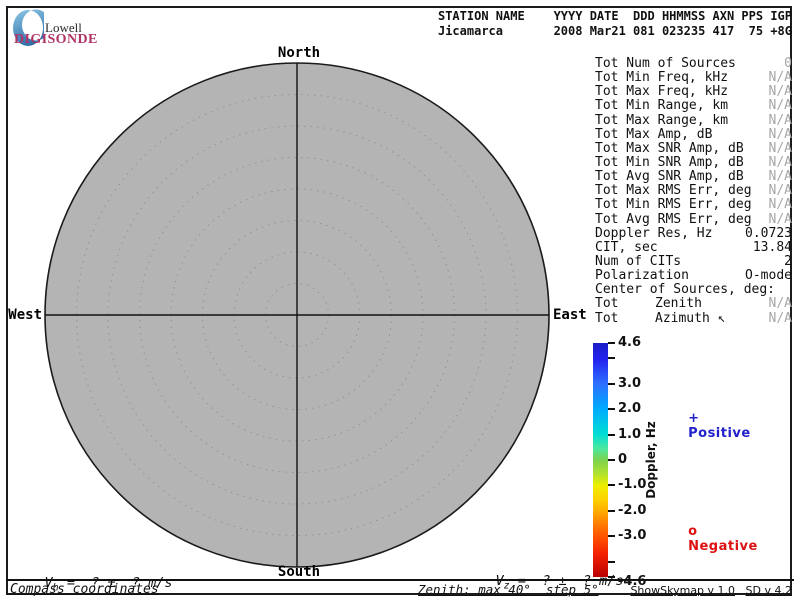  What do you see at coordinates (693, 531) in the screenshot?
I see `circle-marker-icon: o` at bounding box center [693, 531].